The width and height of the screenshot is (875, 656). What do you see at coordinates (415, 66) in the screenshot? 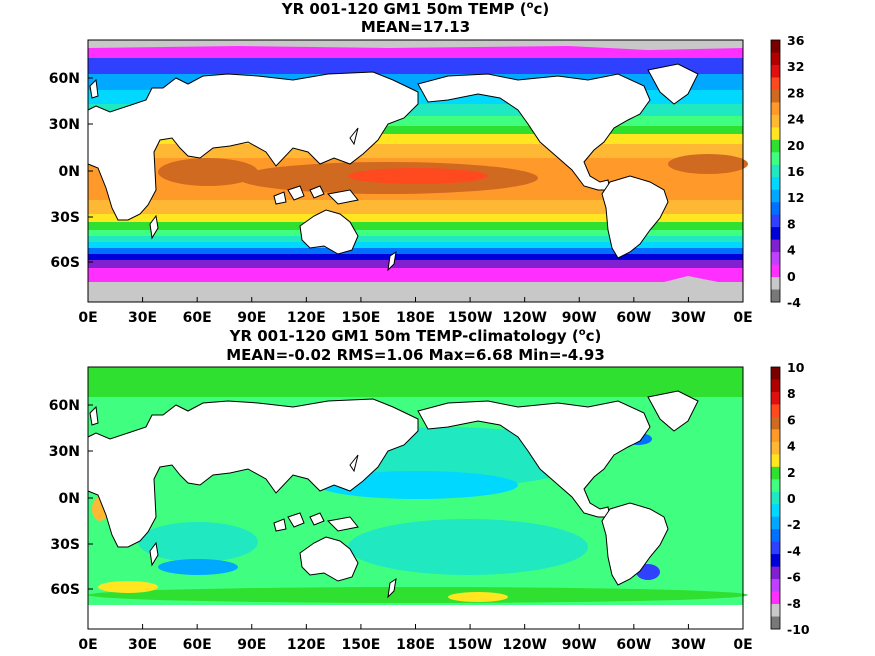
I see `sst-band-60n` at bounding box center [415, 66].